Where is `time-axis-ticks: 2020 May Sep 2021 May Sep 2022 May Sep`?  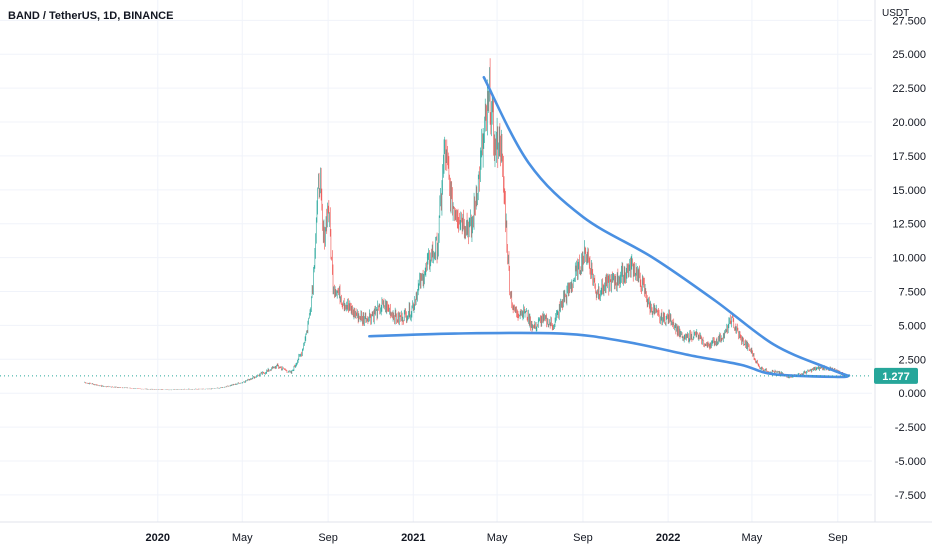 time-axis-ticks: 2020 May Sep 2021 May Sep 2022 May Sep is located at coordinates (497, 538).